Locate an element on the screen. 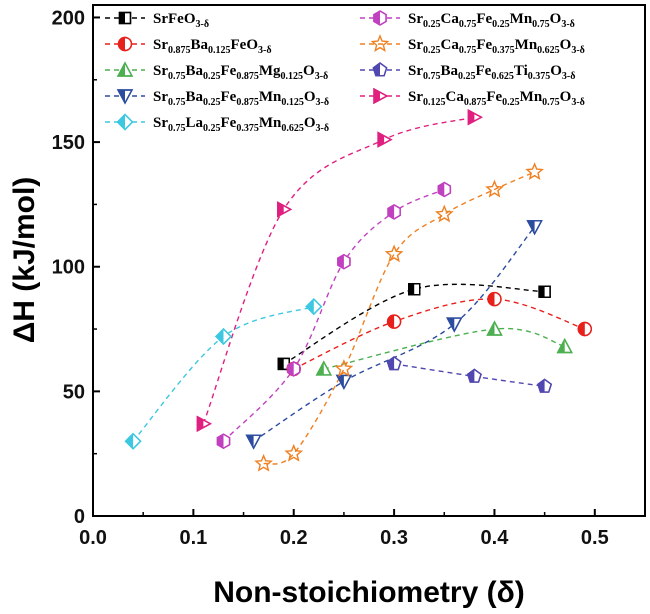 The image size is (650, 614). x-tick-label: 0.2 is located at coordinates (294, 538).